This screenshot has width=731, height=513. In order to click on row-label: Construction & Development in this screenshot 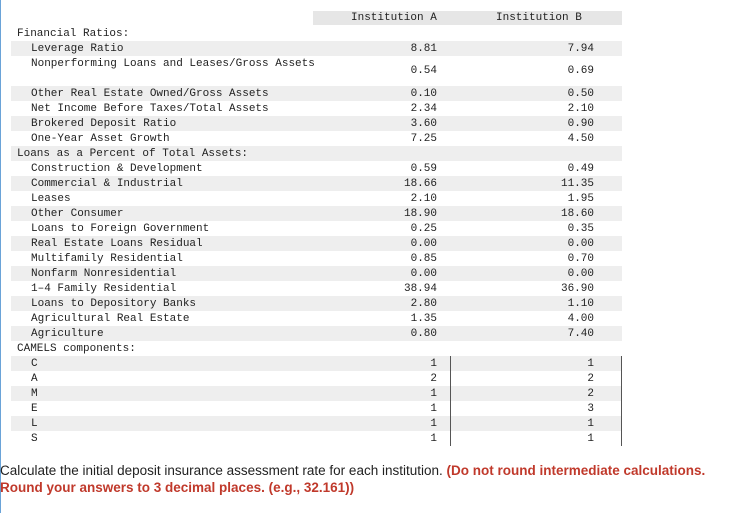, I will do `click(117, 169)`.